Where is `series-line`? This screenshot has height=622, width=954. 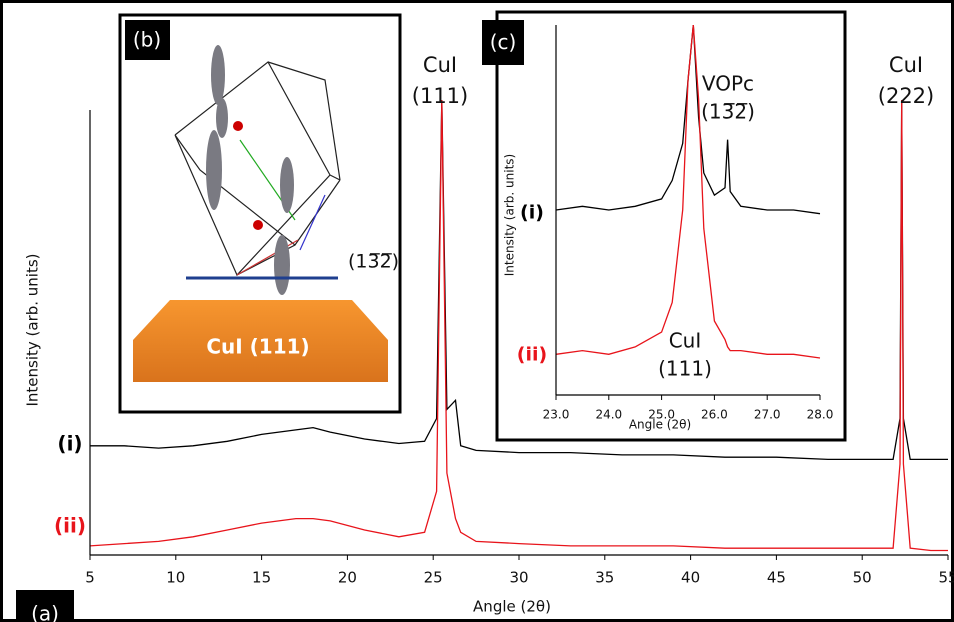
series-line is located at coordinates (688, 119).